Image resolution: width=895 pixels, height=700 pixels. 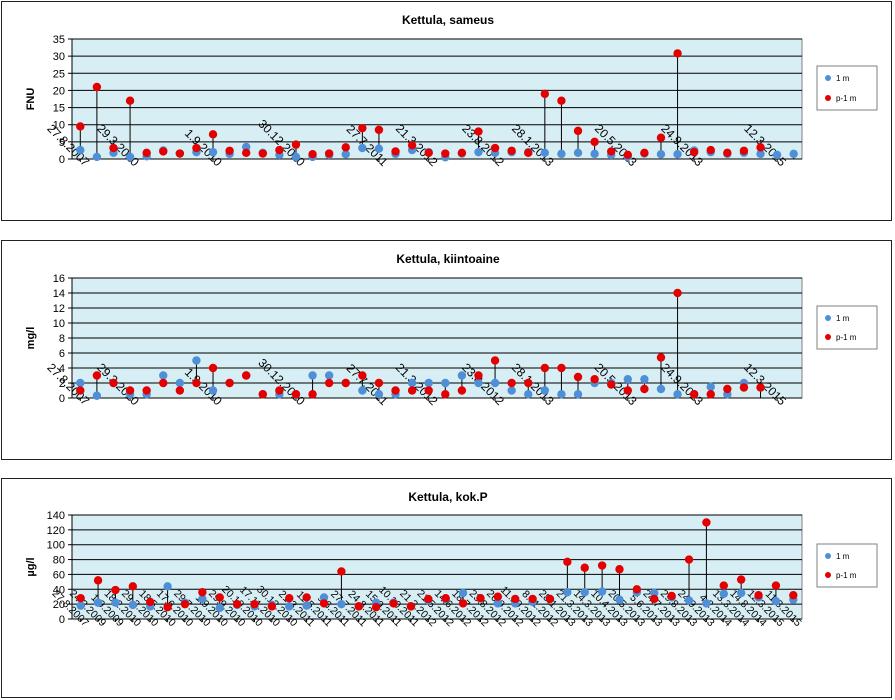 What do you see at coordinates (31, 99) in the screenshot?
I see `y-axis-label: FNU` at bounding box center [31, 99].